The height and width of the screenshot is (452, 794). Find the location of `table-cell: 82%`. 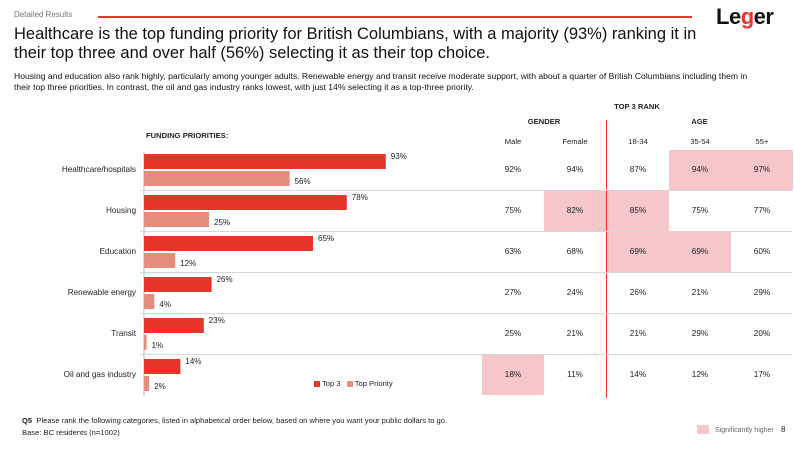

table-cell: 82% is located at coordinates (575, 211).